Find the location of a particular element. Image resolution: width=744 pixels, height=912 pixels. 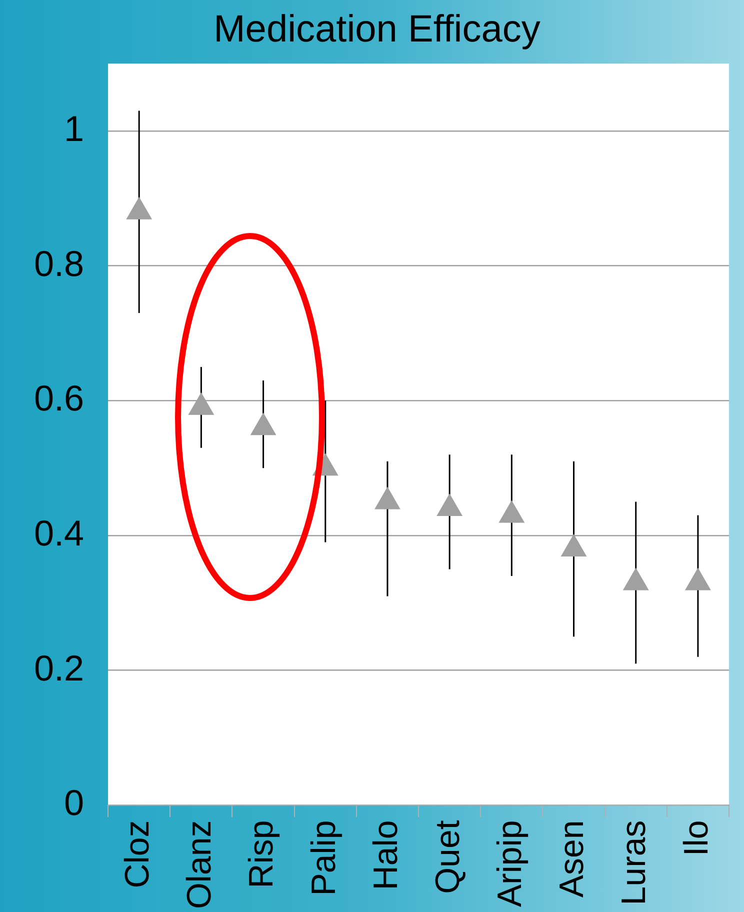

chart-title: Medication Efficacy is located at coordinates (377, 29).